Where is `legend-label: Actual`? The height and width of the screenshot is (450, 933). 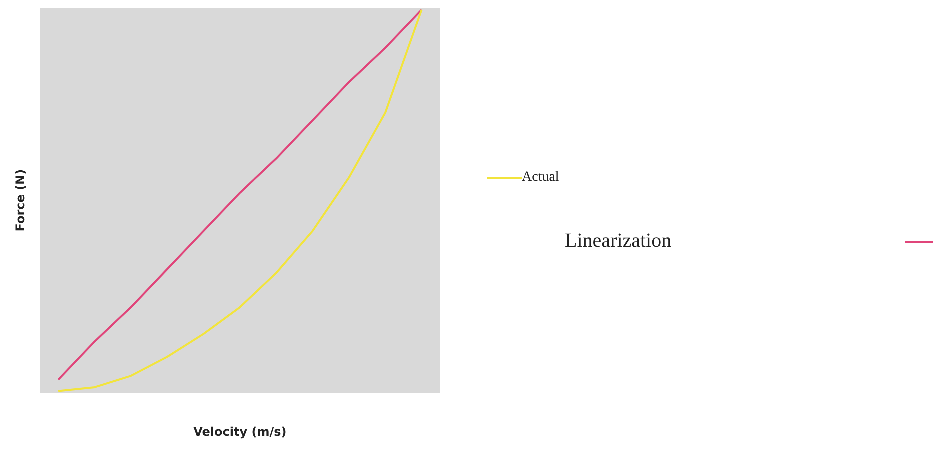
legend-label: Actual is located at coordinates (541, 178).